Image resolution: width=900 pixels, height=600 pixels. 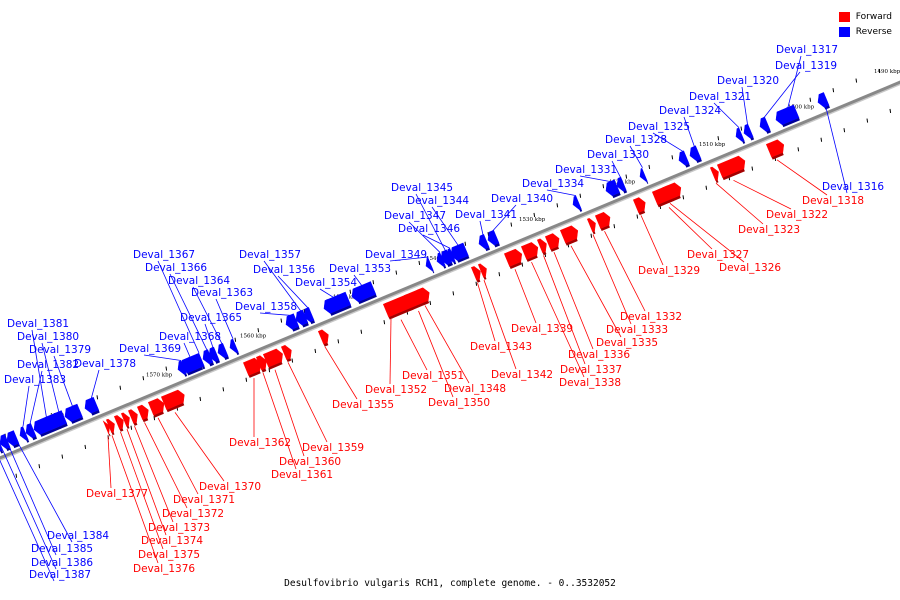 What do you see at coordinates (669, 271) in the screenshot?
I see `gene-label-deval_1329: Deval_1329` at bounding box center [669, 271].